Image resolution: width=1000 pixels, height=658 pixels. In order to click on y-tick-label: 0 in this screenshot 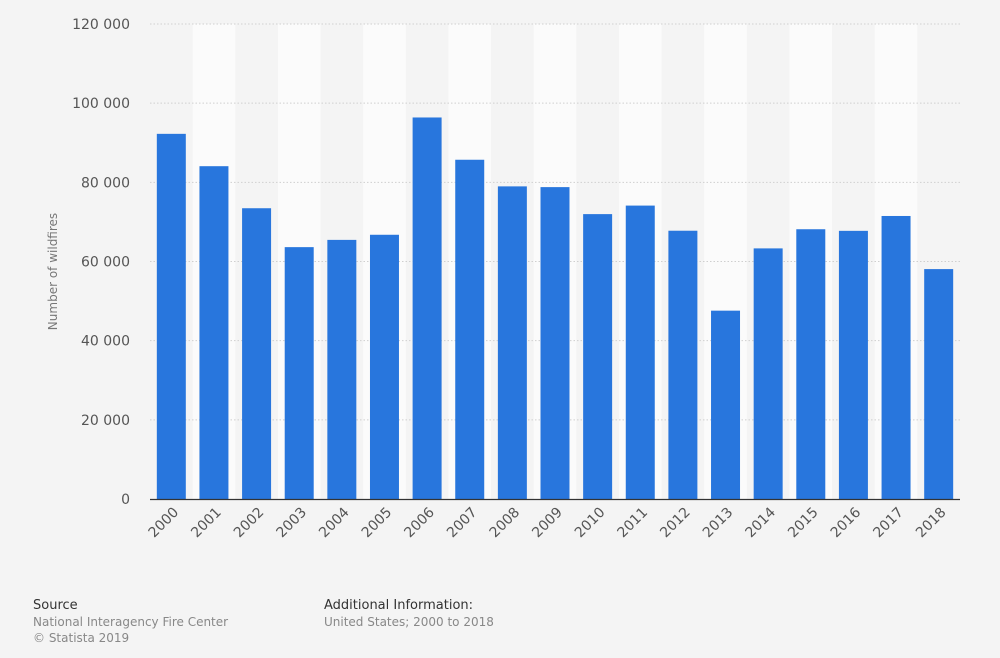, I will do `click(125, 500)`.